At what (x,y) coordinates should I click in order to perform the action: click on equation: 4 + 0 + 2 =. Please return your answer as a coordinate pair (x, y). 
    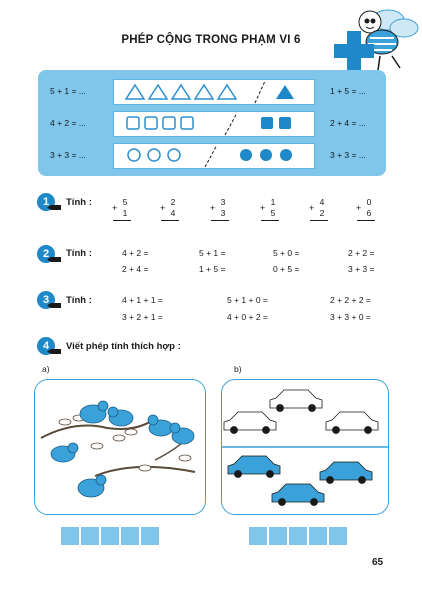
    Looking at the image, I should click on (247, 317).